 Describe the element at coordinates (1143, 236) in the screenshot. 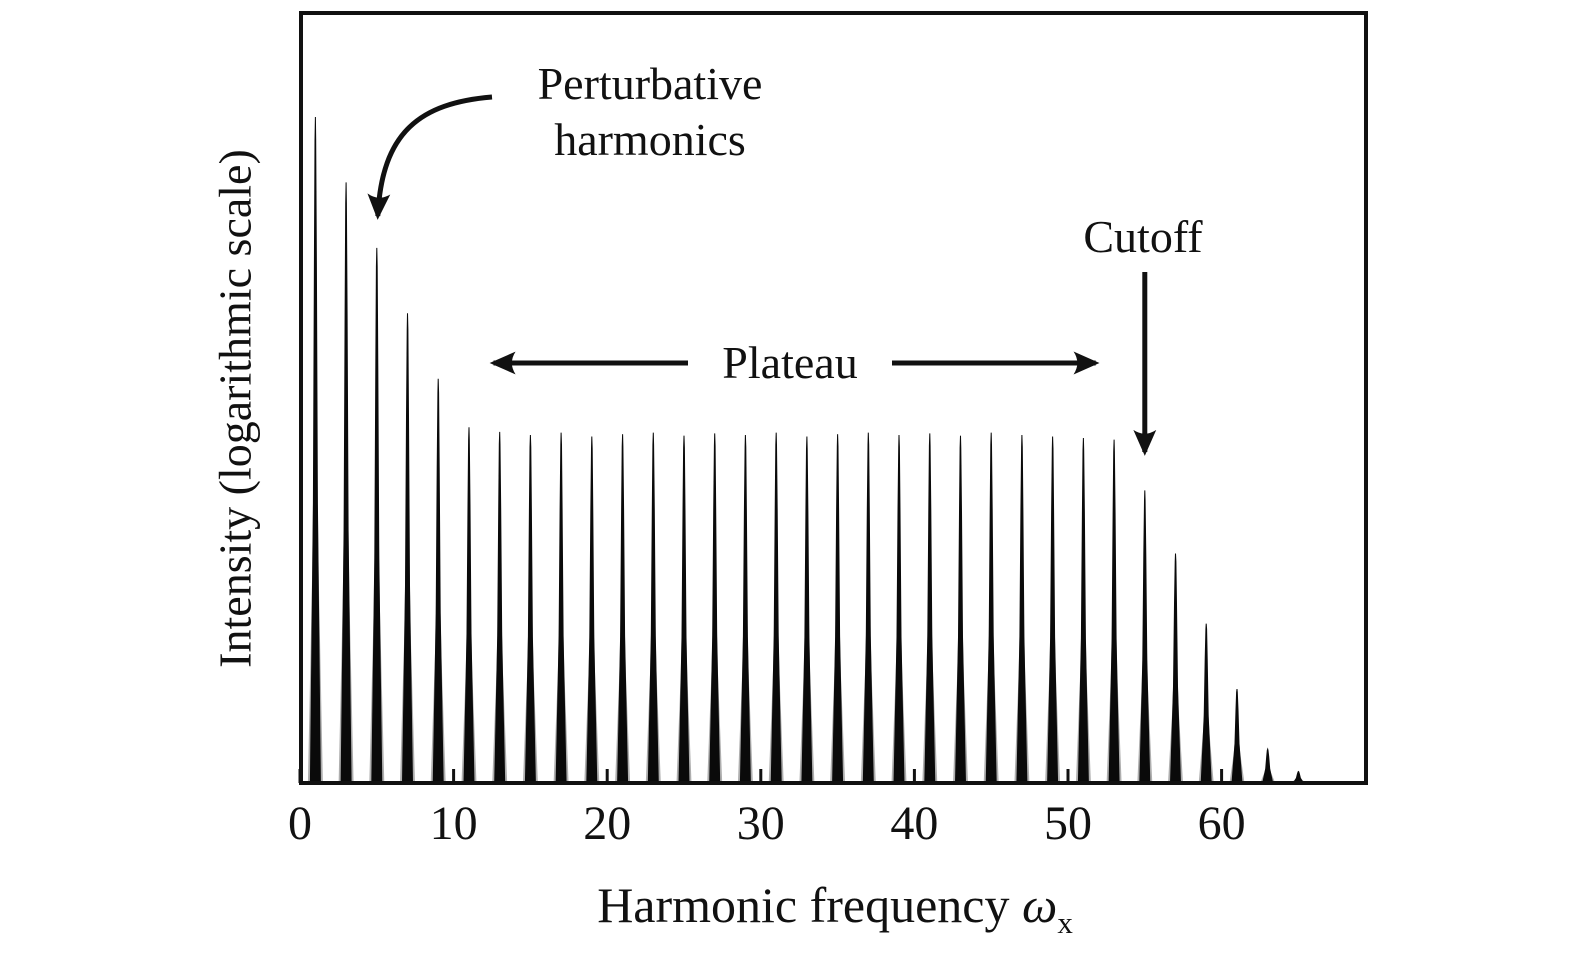

I see `annotation-cutoff: Cutoff` at that location.